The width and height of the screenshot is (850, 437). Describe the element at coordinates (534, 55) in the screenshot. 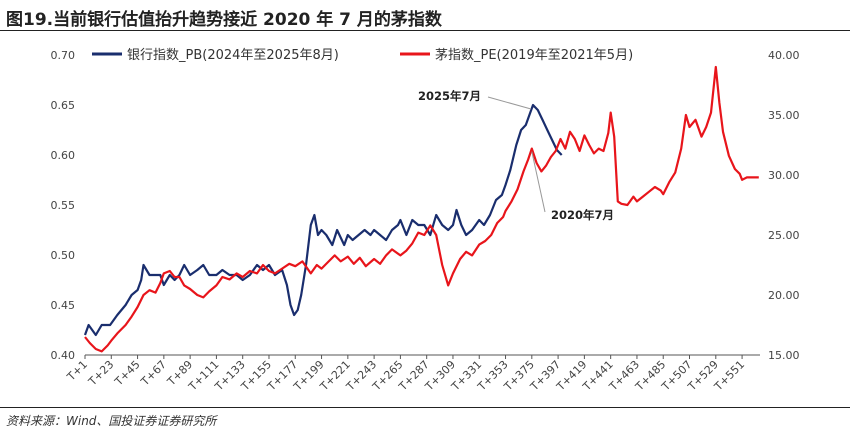

I see `legend-label: 茅指数_PE(2019年至2021年5月)` at that location.